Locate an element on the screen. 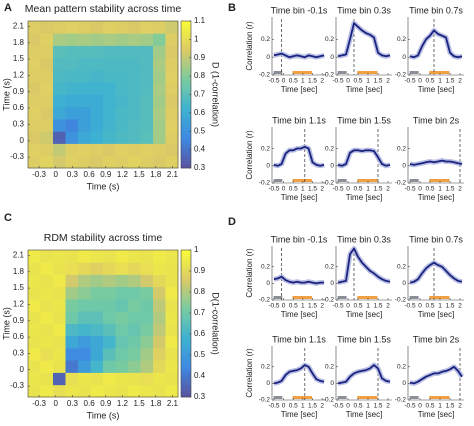  panel-label: C is located at coordinates (8, 218).